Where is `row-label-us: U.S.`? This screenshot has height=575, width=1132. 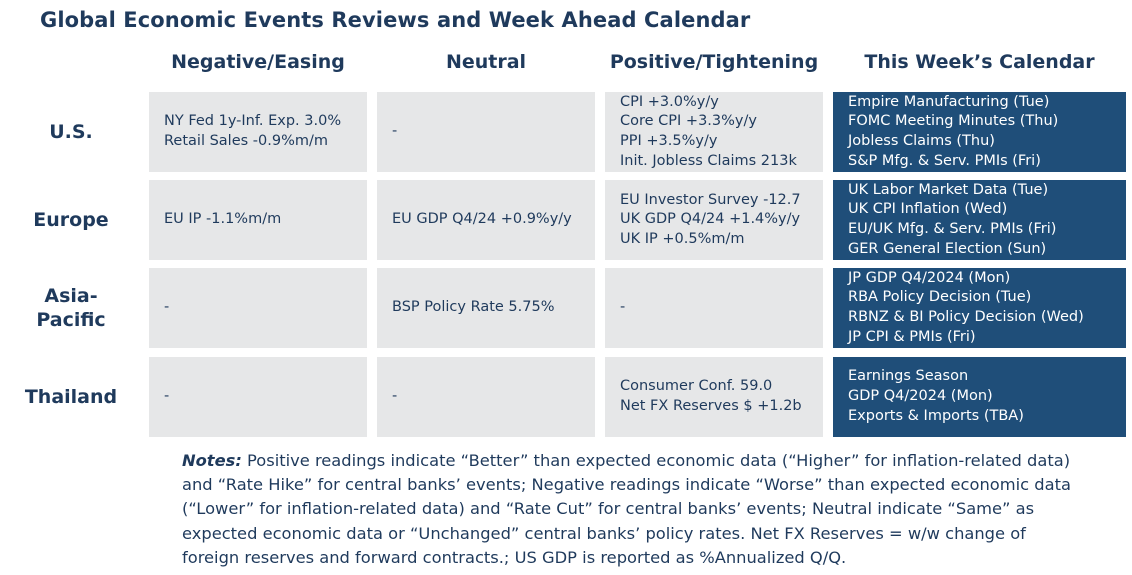 row-label-us: U.S. is located at coordinates (71, 132).